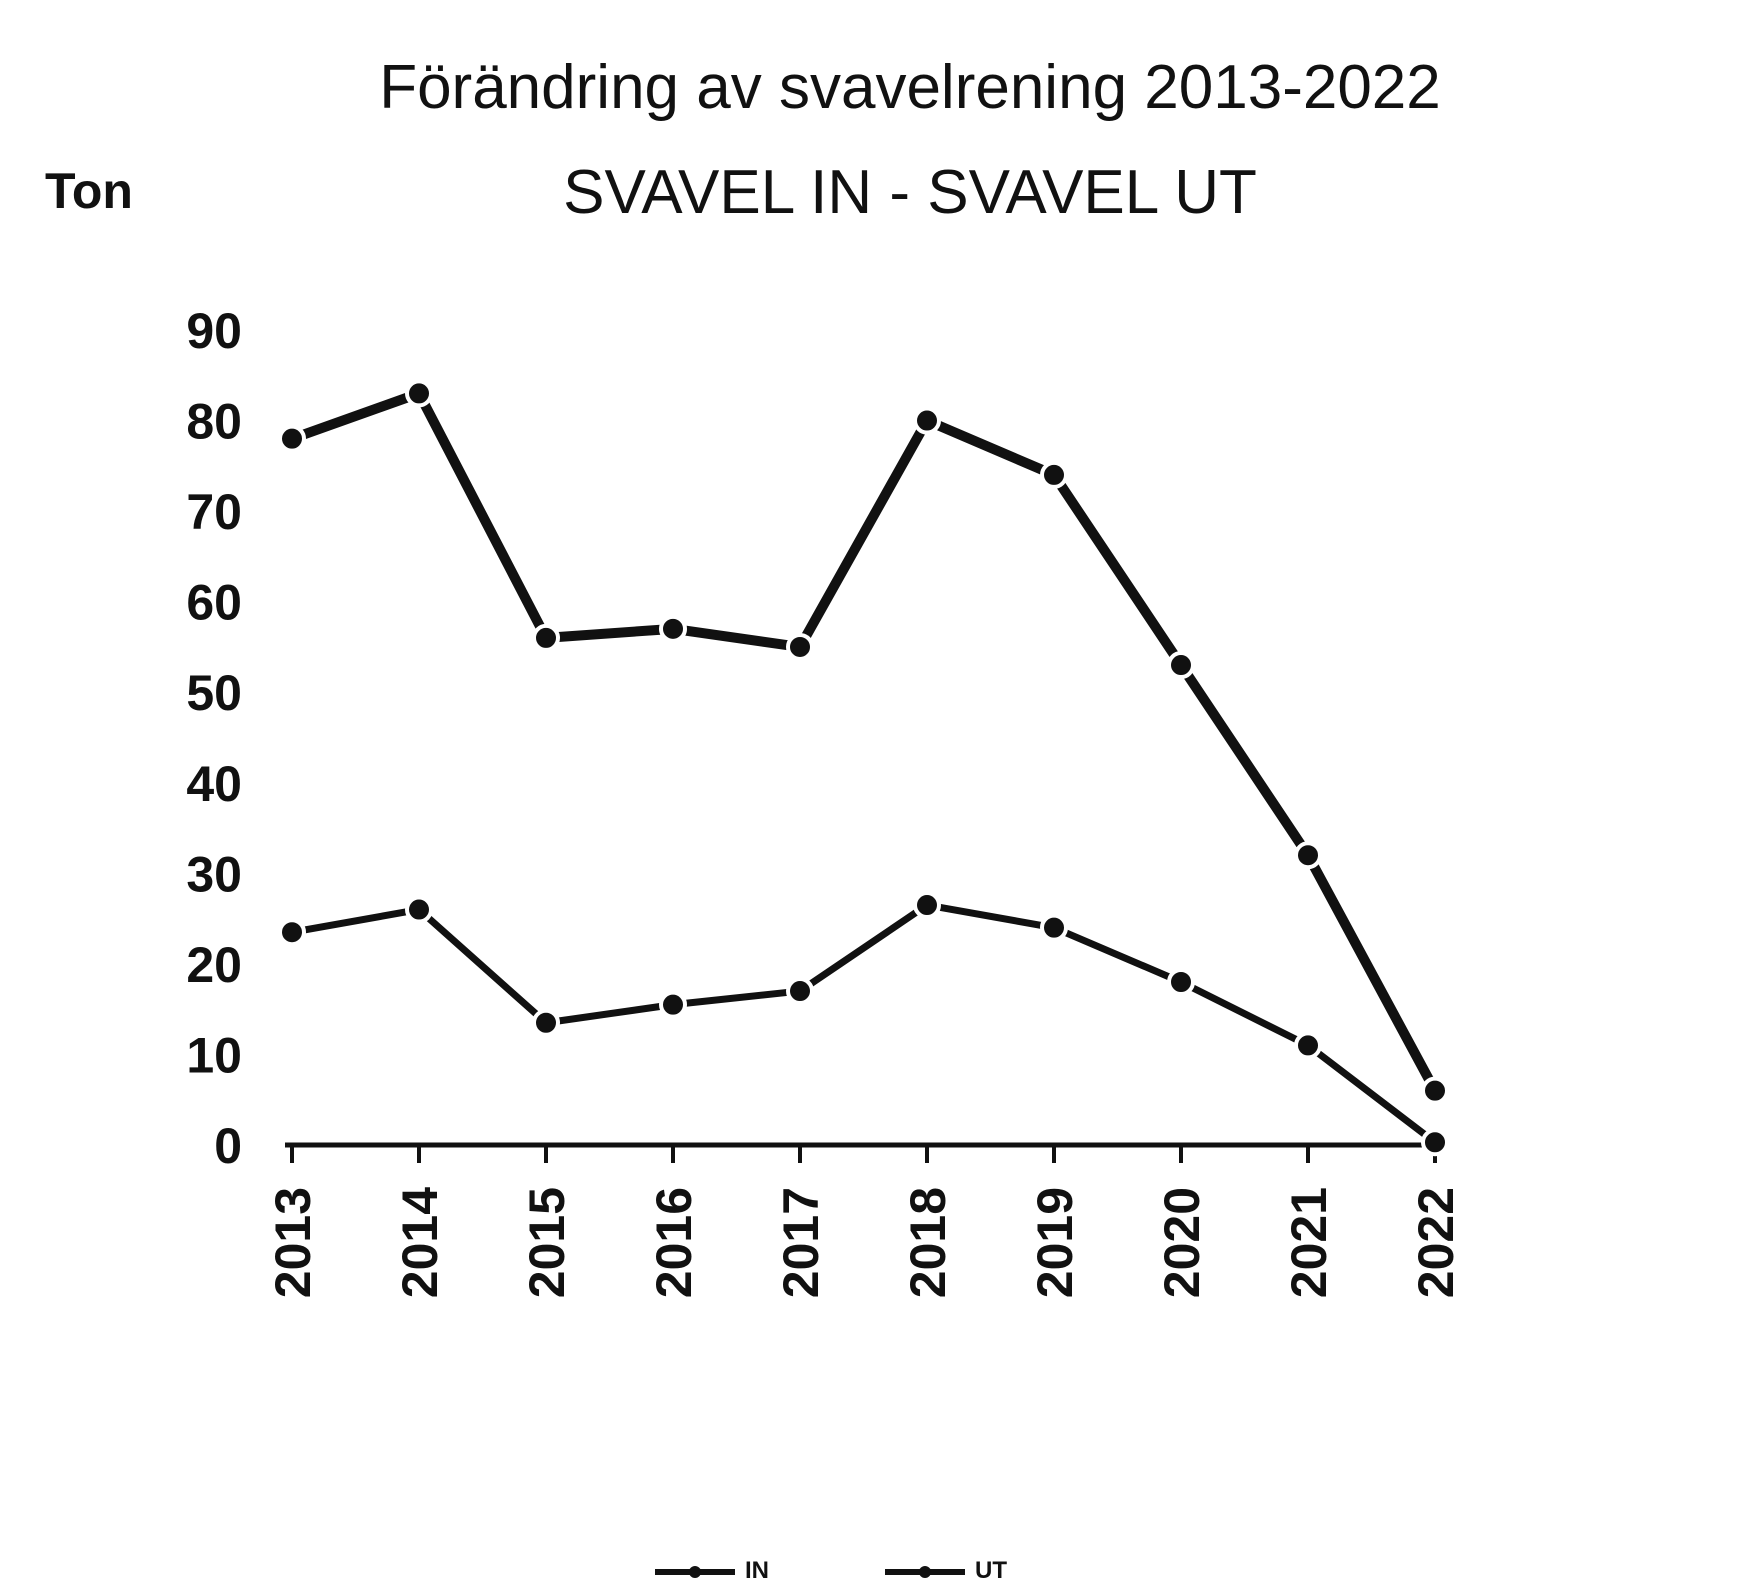  I want to click on x-tick-label: 2013, so click(293, 1242).